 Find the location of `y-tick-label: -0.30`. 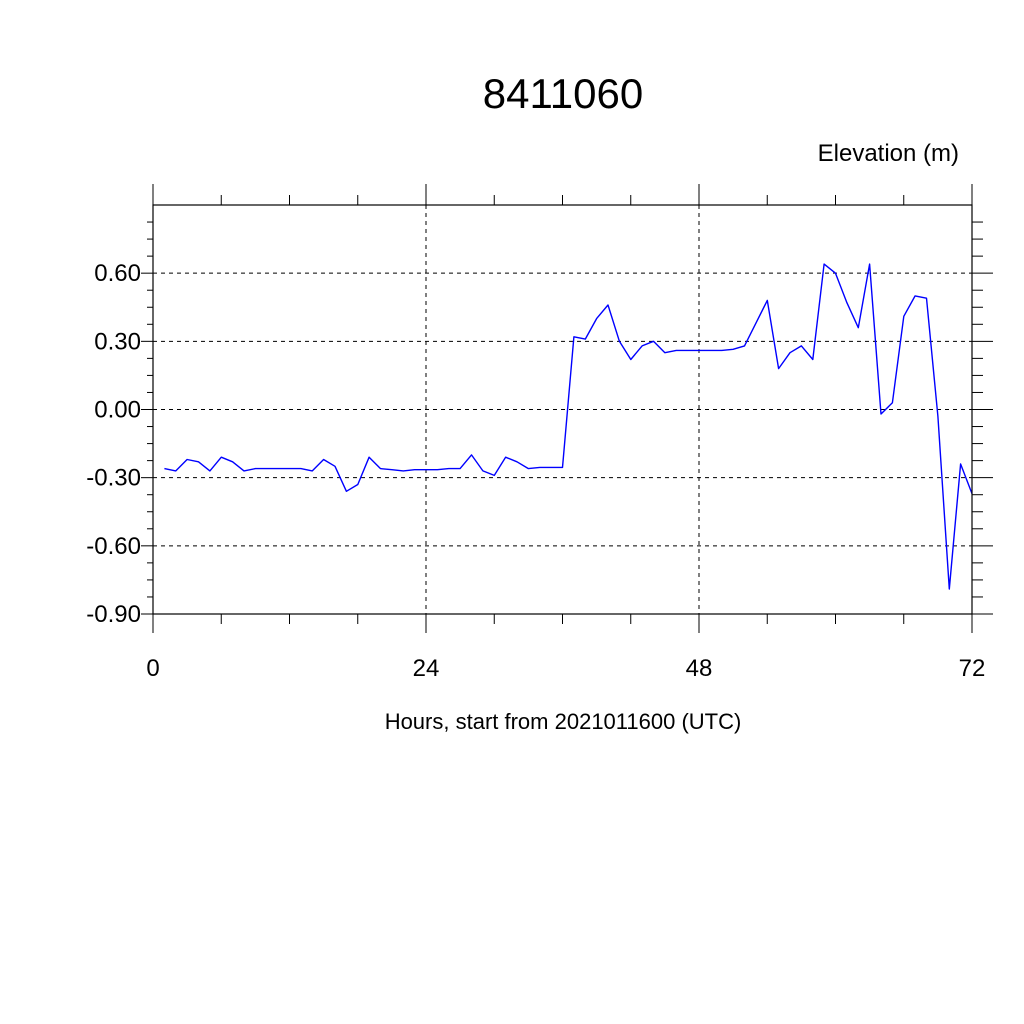

y-tick-label: -0.30 is located at coordinates (113, 478).